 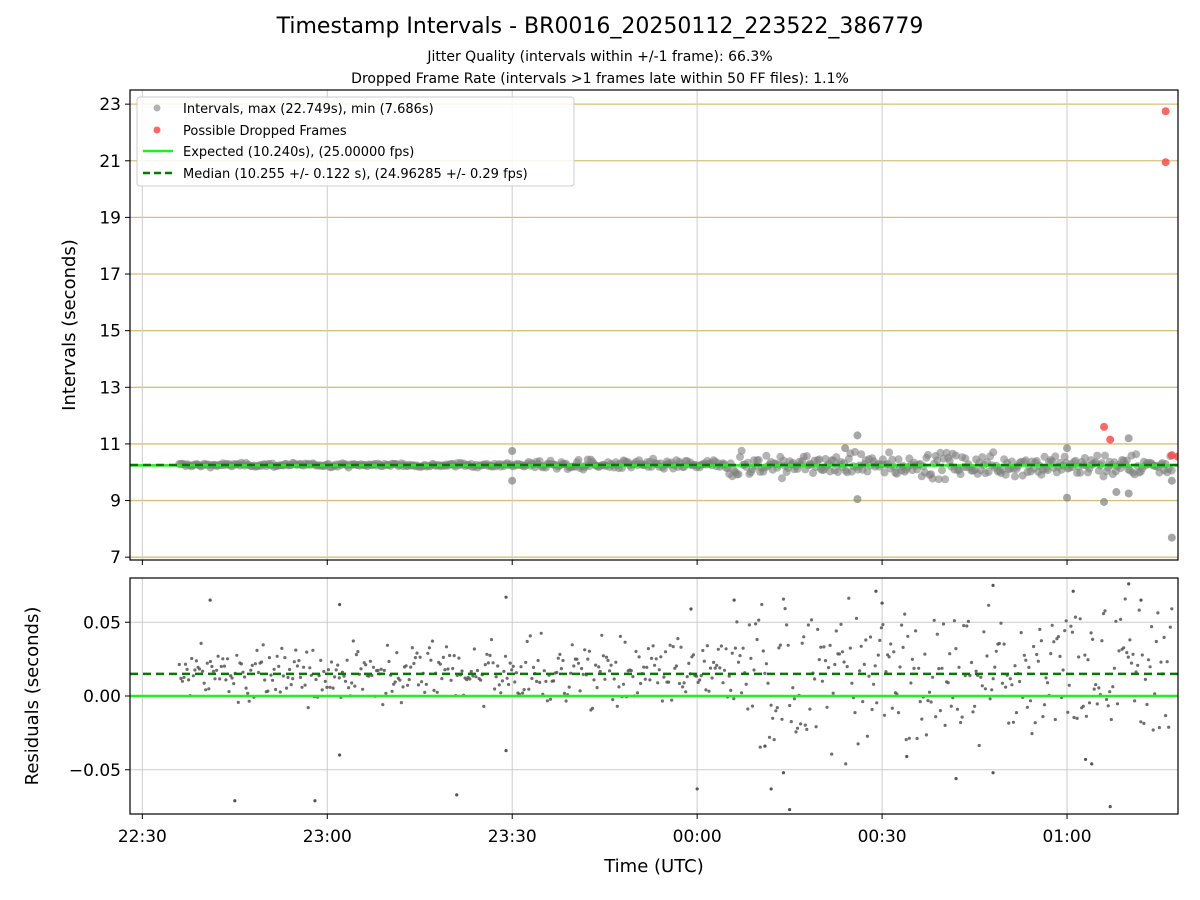 I want to click on intervals-y-ticks: 7 9 11 13 15 17 19 21 23, so click(x=114, y=331).